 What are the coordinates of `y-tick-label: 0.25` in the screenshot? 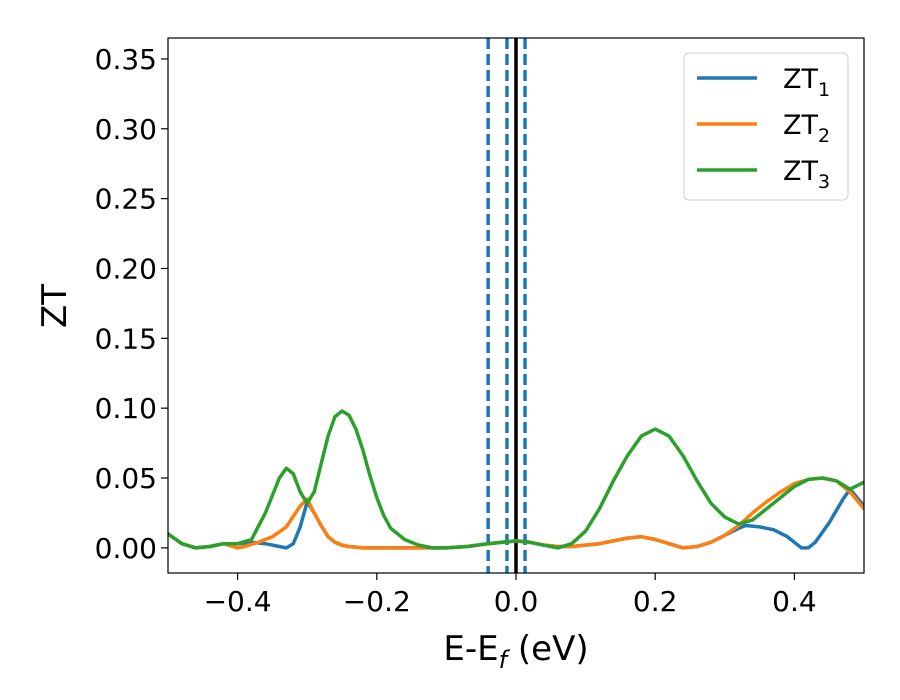 It's located at (126, 199).